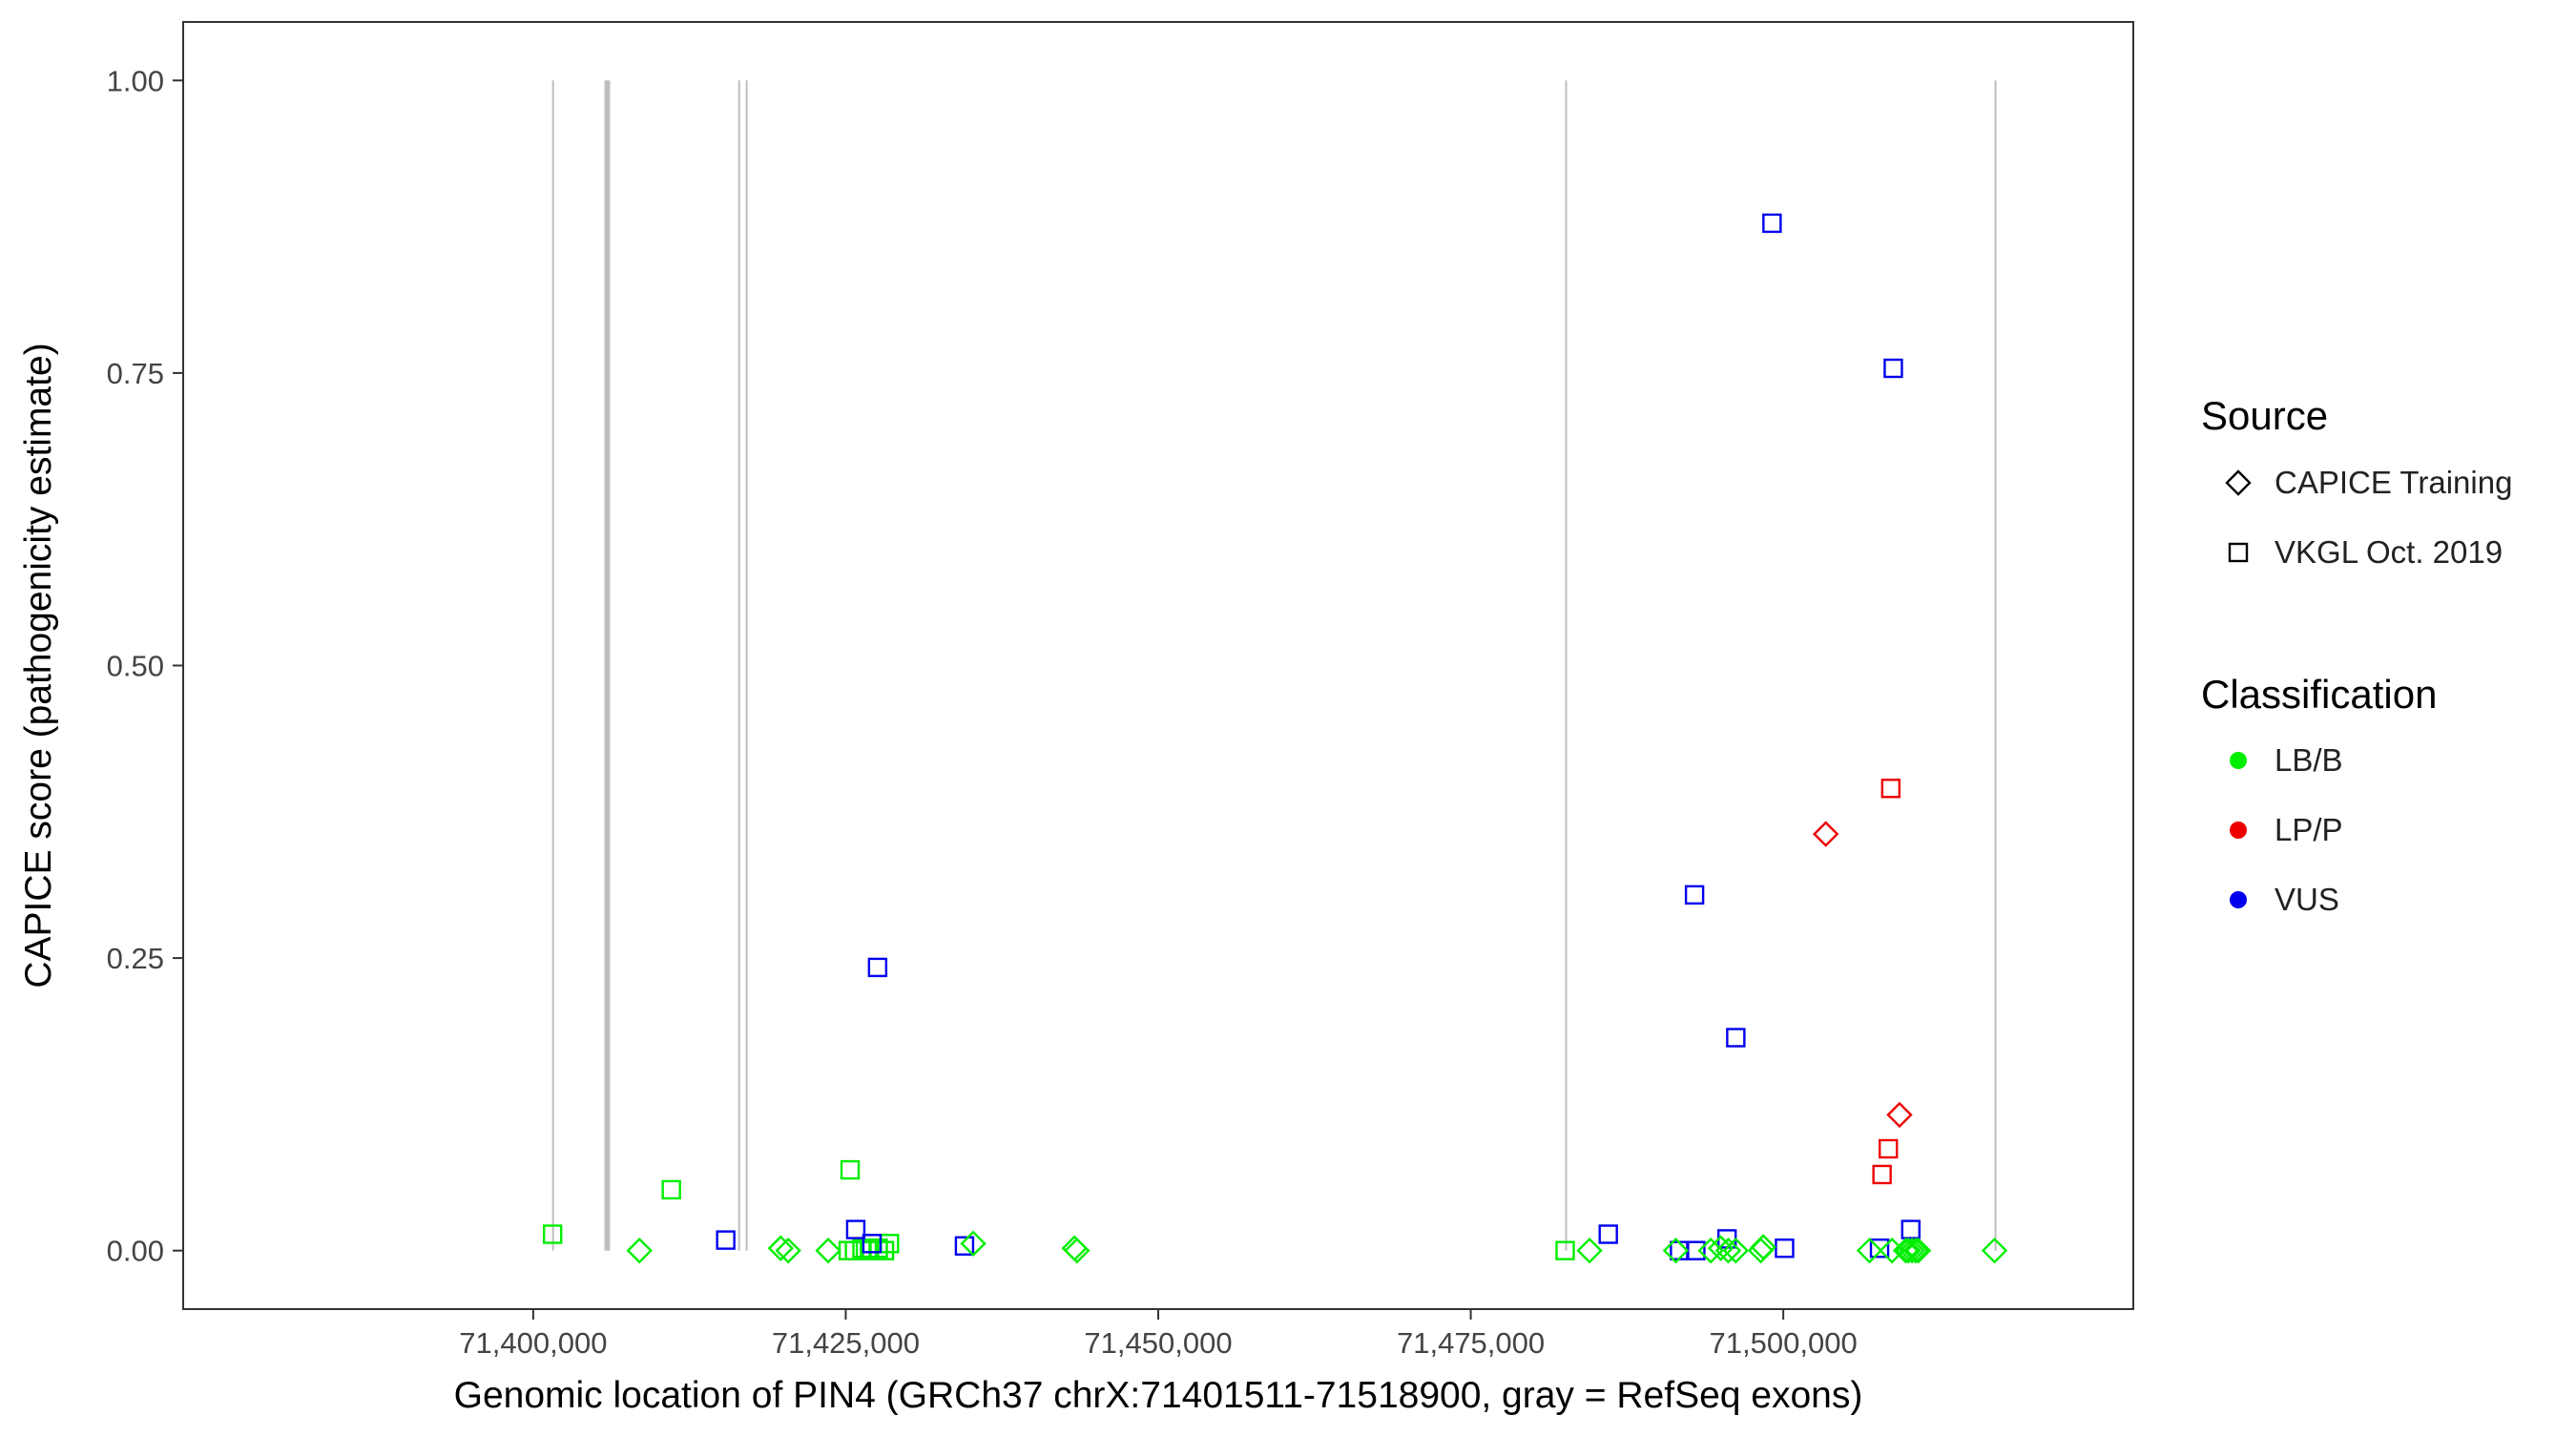 The height and width of the screenshot is (1436, 2576). What do you see at coordinates (1471, 1343) in the screenshot?
I see `x-tick-label: 71,475,000` at bounding box center [1471, 1343].